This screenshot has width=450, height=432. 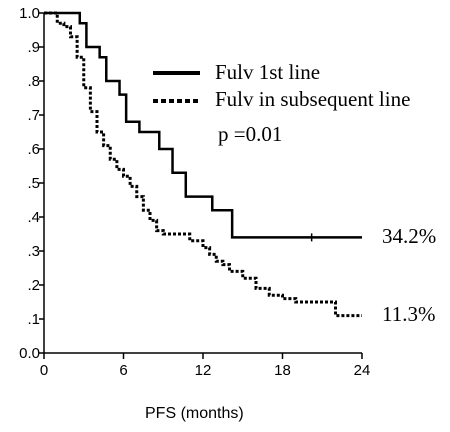 I want to click on y-tick-label: .9, so click(x=33, y=47).